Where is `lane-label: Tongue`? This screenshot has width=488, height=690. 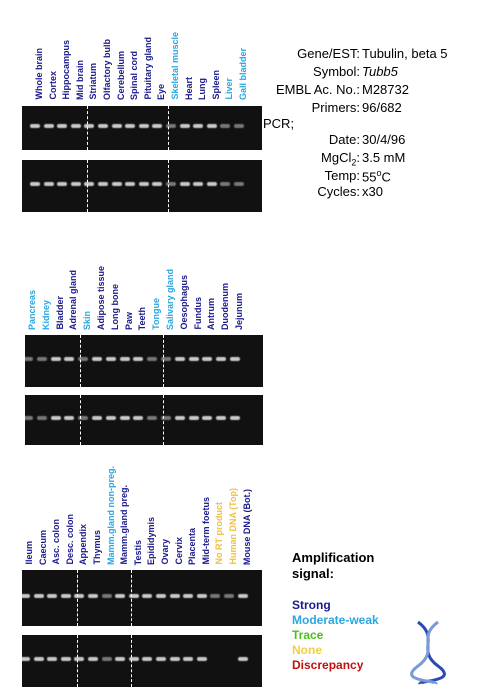
lane-label: Tongue is located at coordinates (156, 314).